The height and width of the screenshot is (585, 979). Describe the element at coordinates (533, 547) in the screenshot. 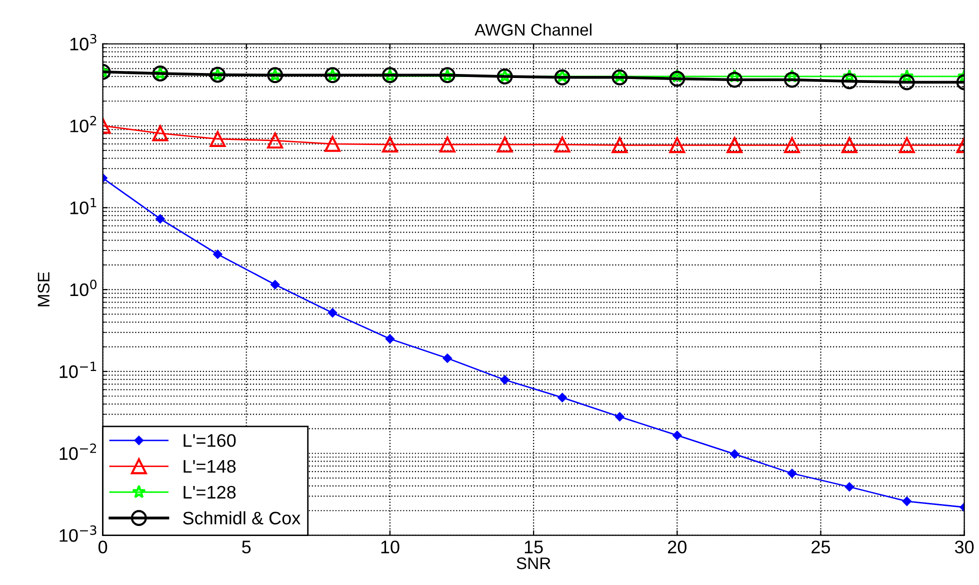

I see `x-tick-label: 15` at that location.